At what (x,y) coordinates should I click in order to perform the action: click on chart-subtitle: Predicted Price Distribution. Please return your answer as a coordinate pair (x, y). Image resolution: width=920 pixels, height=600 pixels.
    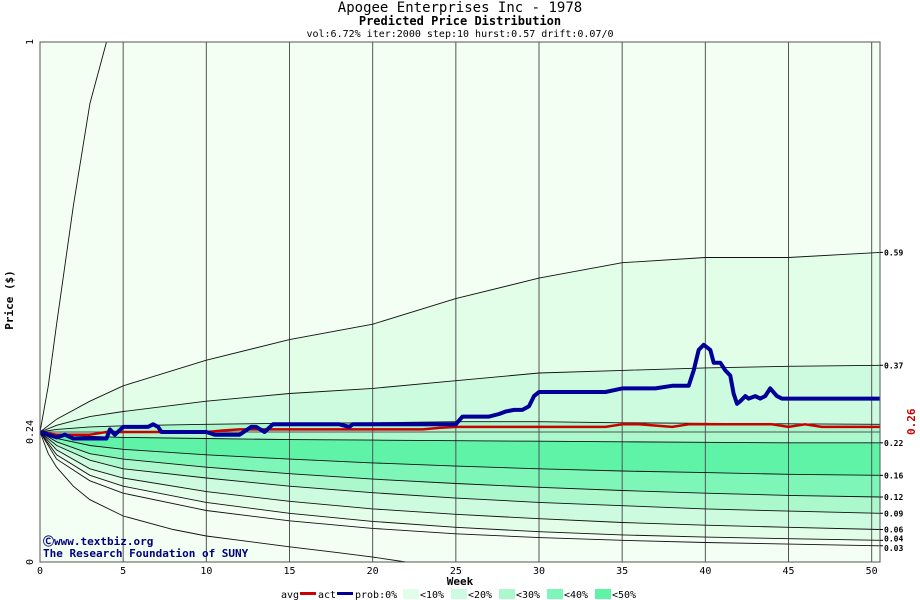
    Looking at the image, I should click on (460, 21).